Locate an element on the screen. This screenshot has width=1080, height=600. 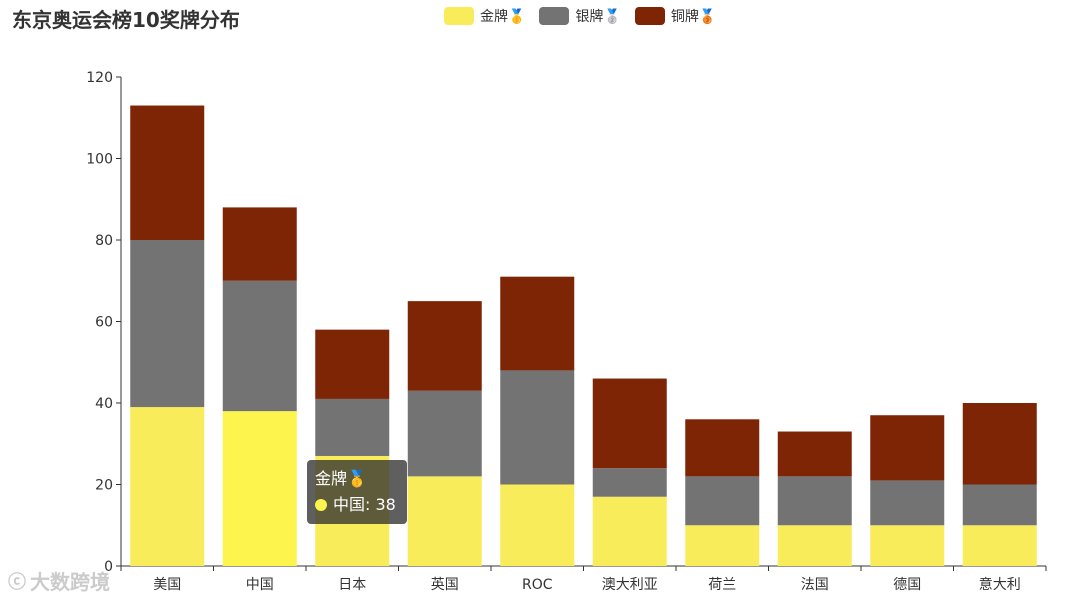
y-tick-label: 60 is located at coordinates (104, 323).